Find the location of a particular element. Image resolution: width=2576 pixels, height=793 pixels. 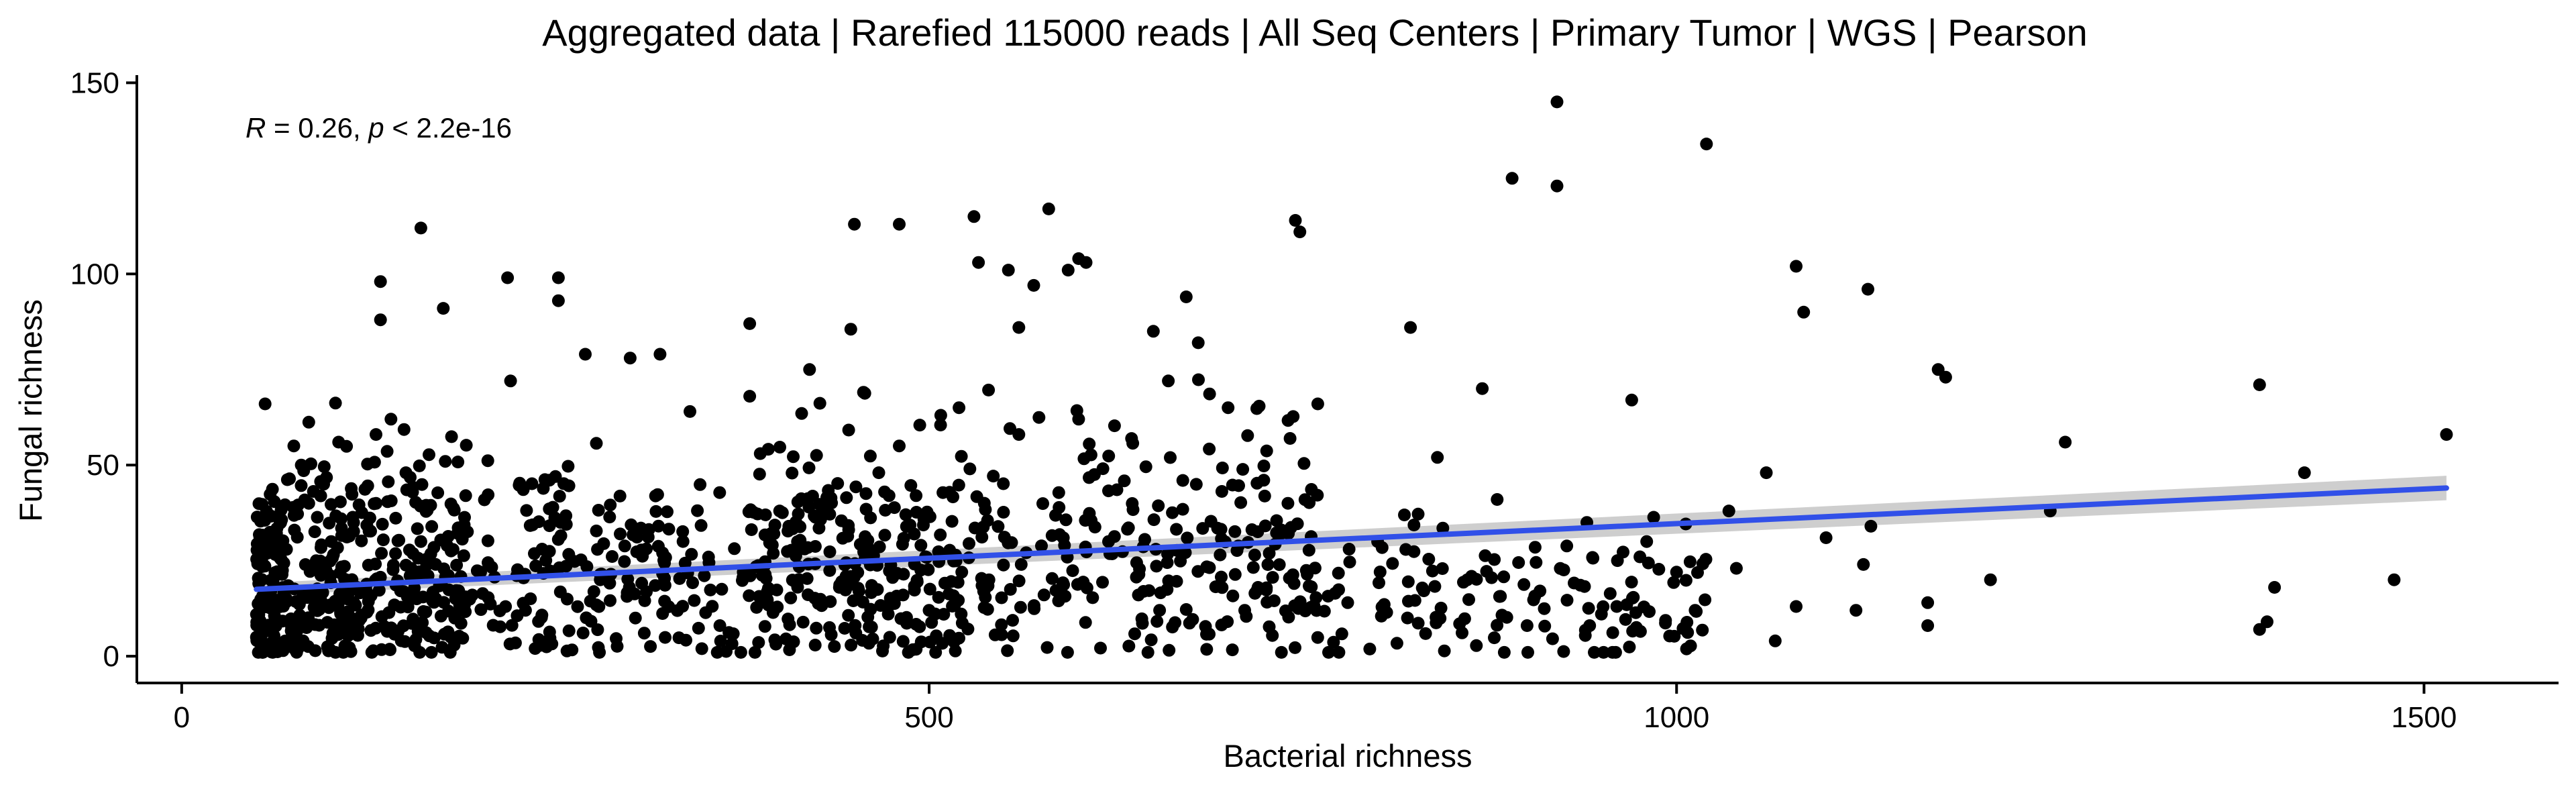

confidence-band-layer is located at coordinates (1351, 536).